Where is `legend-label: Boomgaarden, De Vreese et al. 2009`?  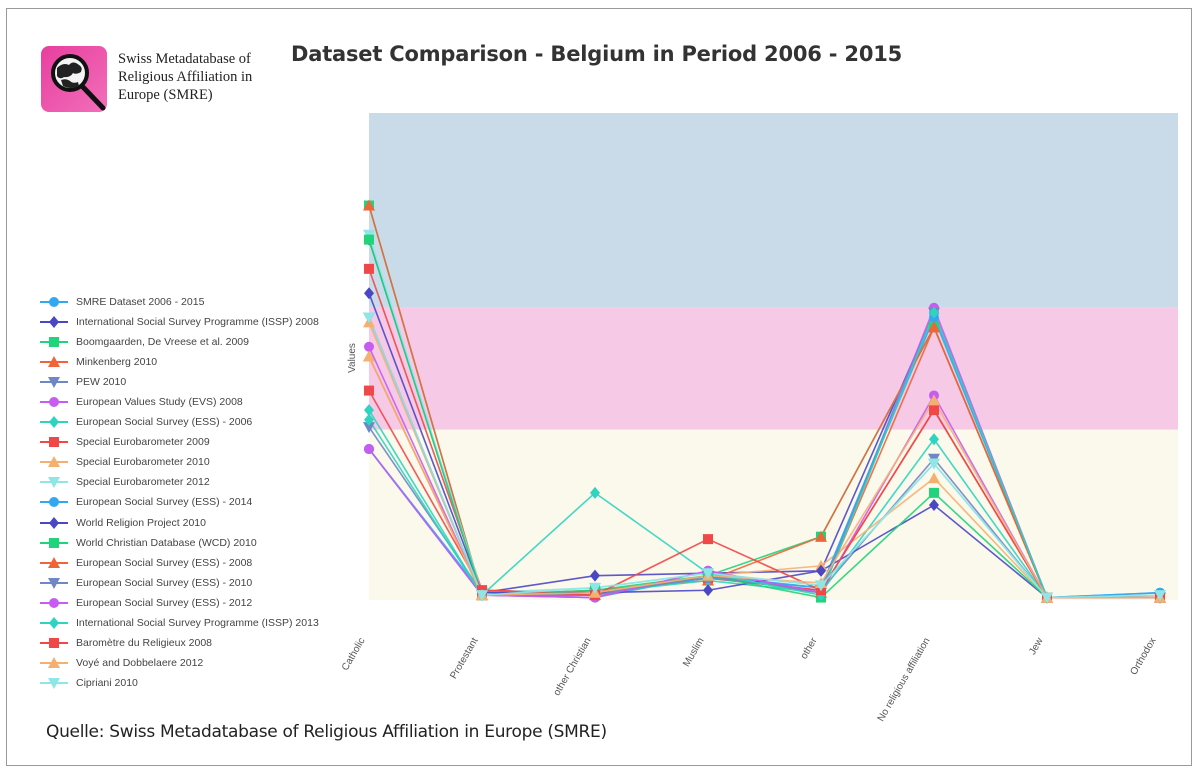
legend-label: Boomgaarden, De Vreese et al. 2009 is located at coordinates (162, 342).